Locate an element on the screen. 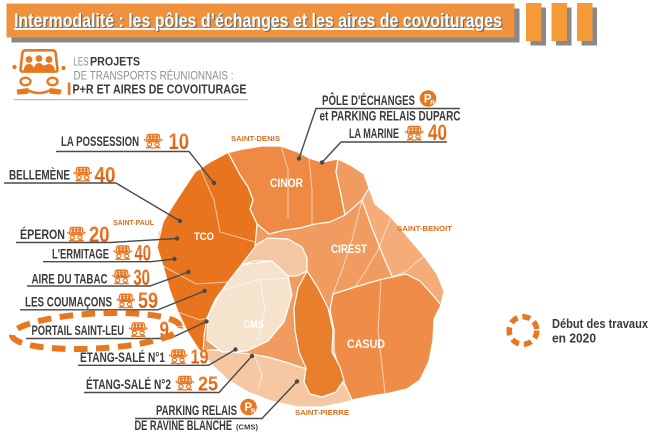 This screenshot has height=434, width=665. svg-text: LES COUMAÇONS is located at coordinates (68, 302).